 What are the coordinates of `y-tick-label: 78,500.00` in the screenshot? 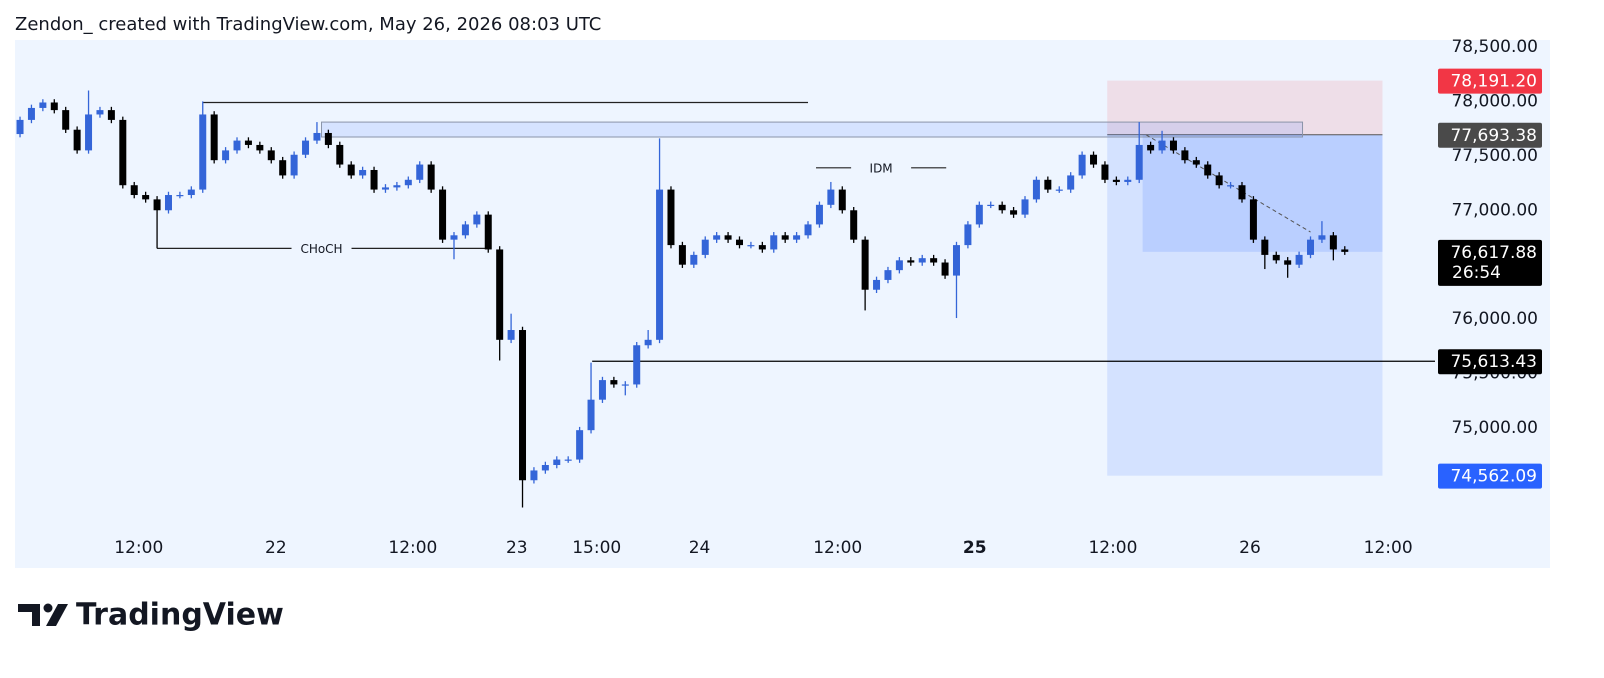 It's located at (1494, 47).